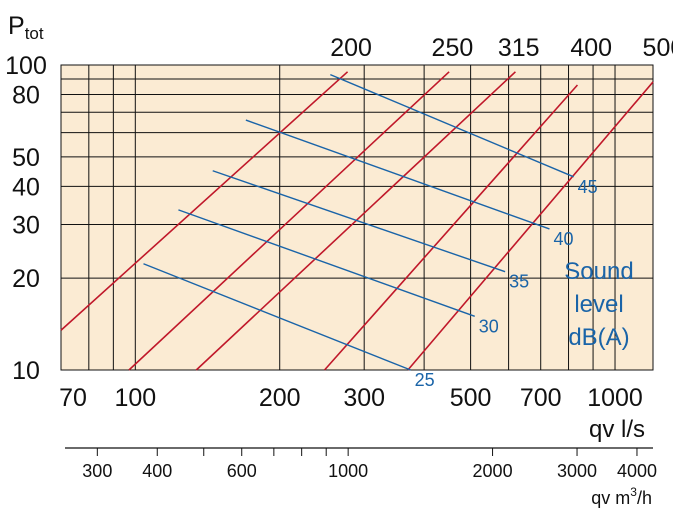 Image resolution: width=673 pixels, height=516 pixels. I want to click on secondary-tick-label: 1000, so click(348, 471).